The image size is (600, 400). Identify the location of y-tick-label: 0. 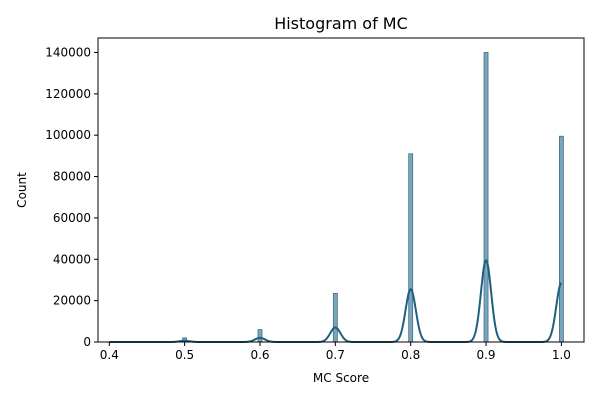
(87, 342).